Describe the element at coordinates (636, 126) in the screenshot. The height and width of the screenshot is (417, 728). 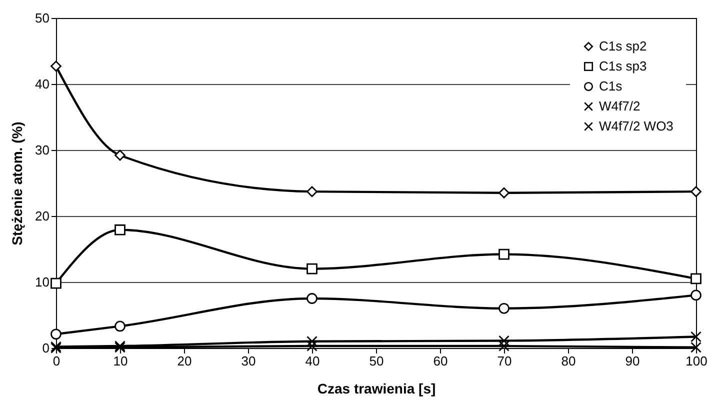
I see `legend-label: W4f7/2 WO3` at that location.